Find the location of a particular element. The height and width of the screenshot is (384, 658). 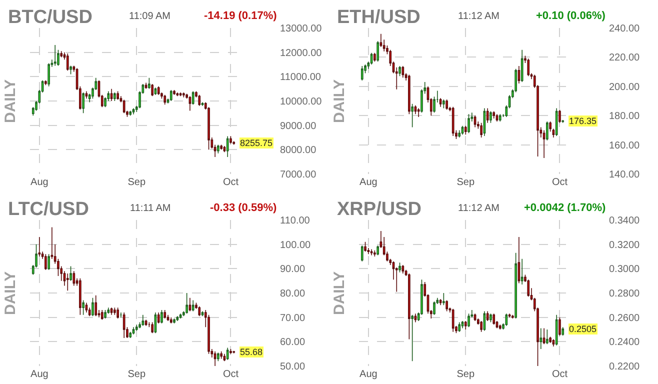

y-tick-label: 12000.00 is located at coordinates (301, 53).